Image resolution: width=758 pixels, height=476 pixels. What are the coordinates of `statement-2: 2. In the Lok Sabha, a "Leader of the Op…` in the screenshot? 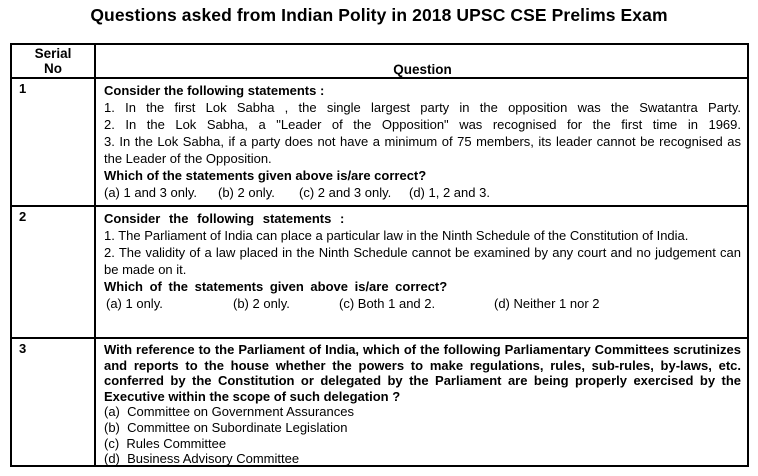 It's located at (422, 124).